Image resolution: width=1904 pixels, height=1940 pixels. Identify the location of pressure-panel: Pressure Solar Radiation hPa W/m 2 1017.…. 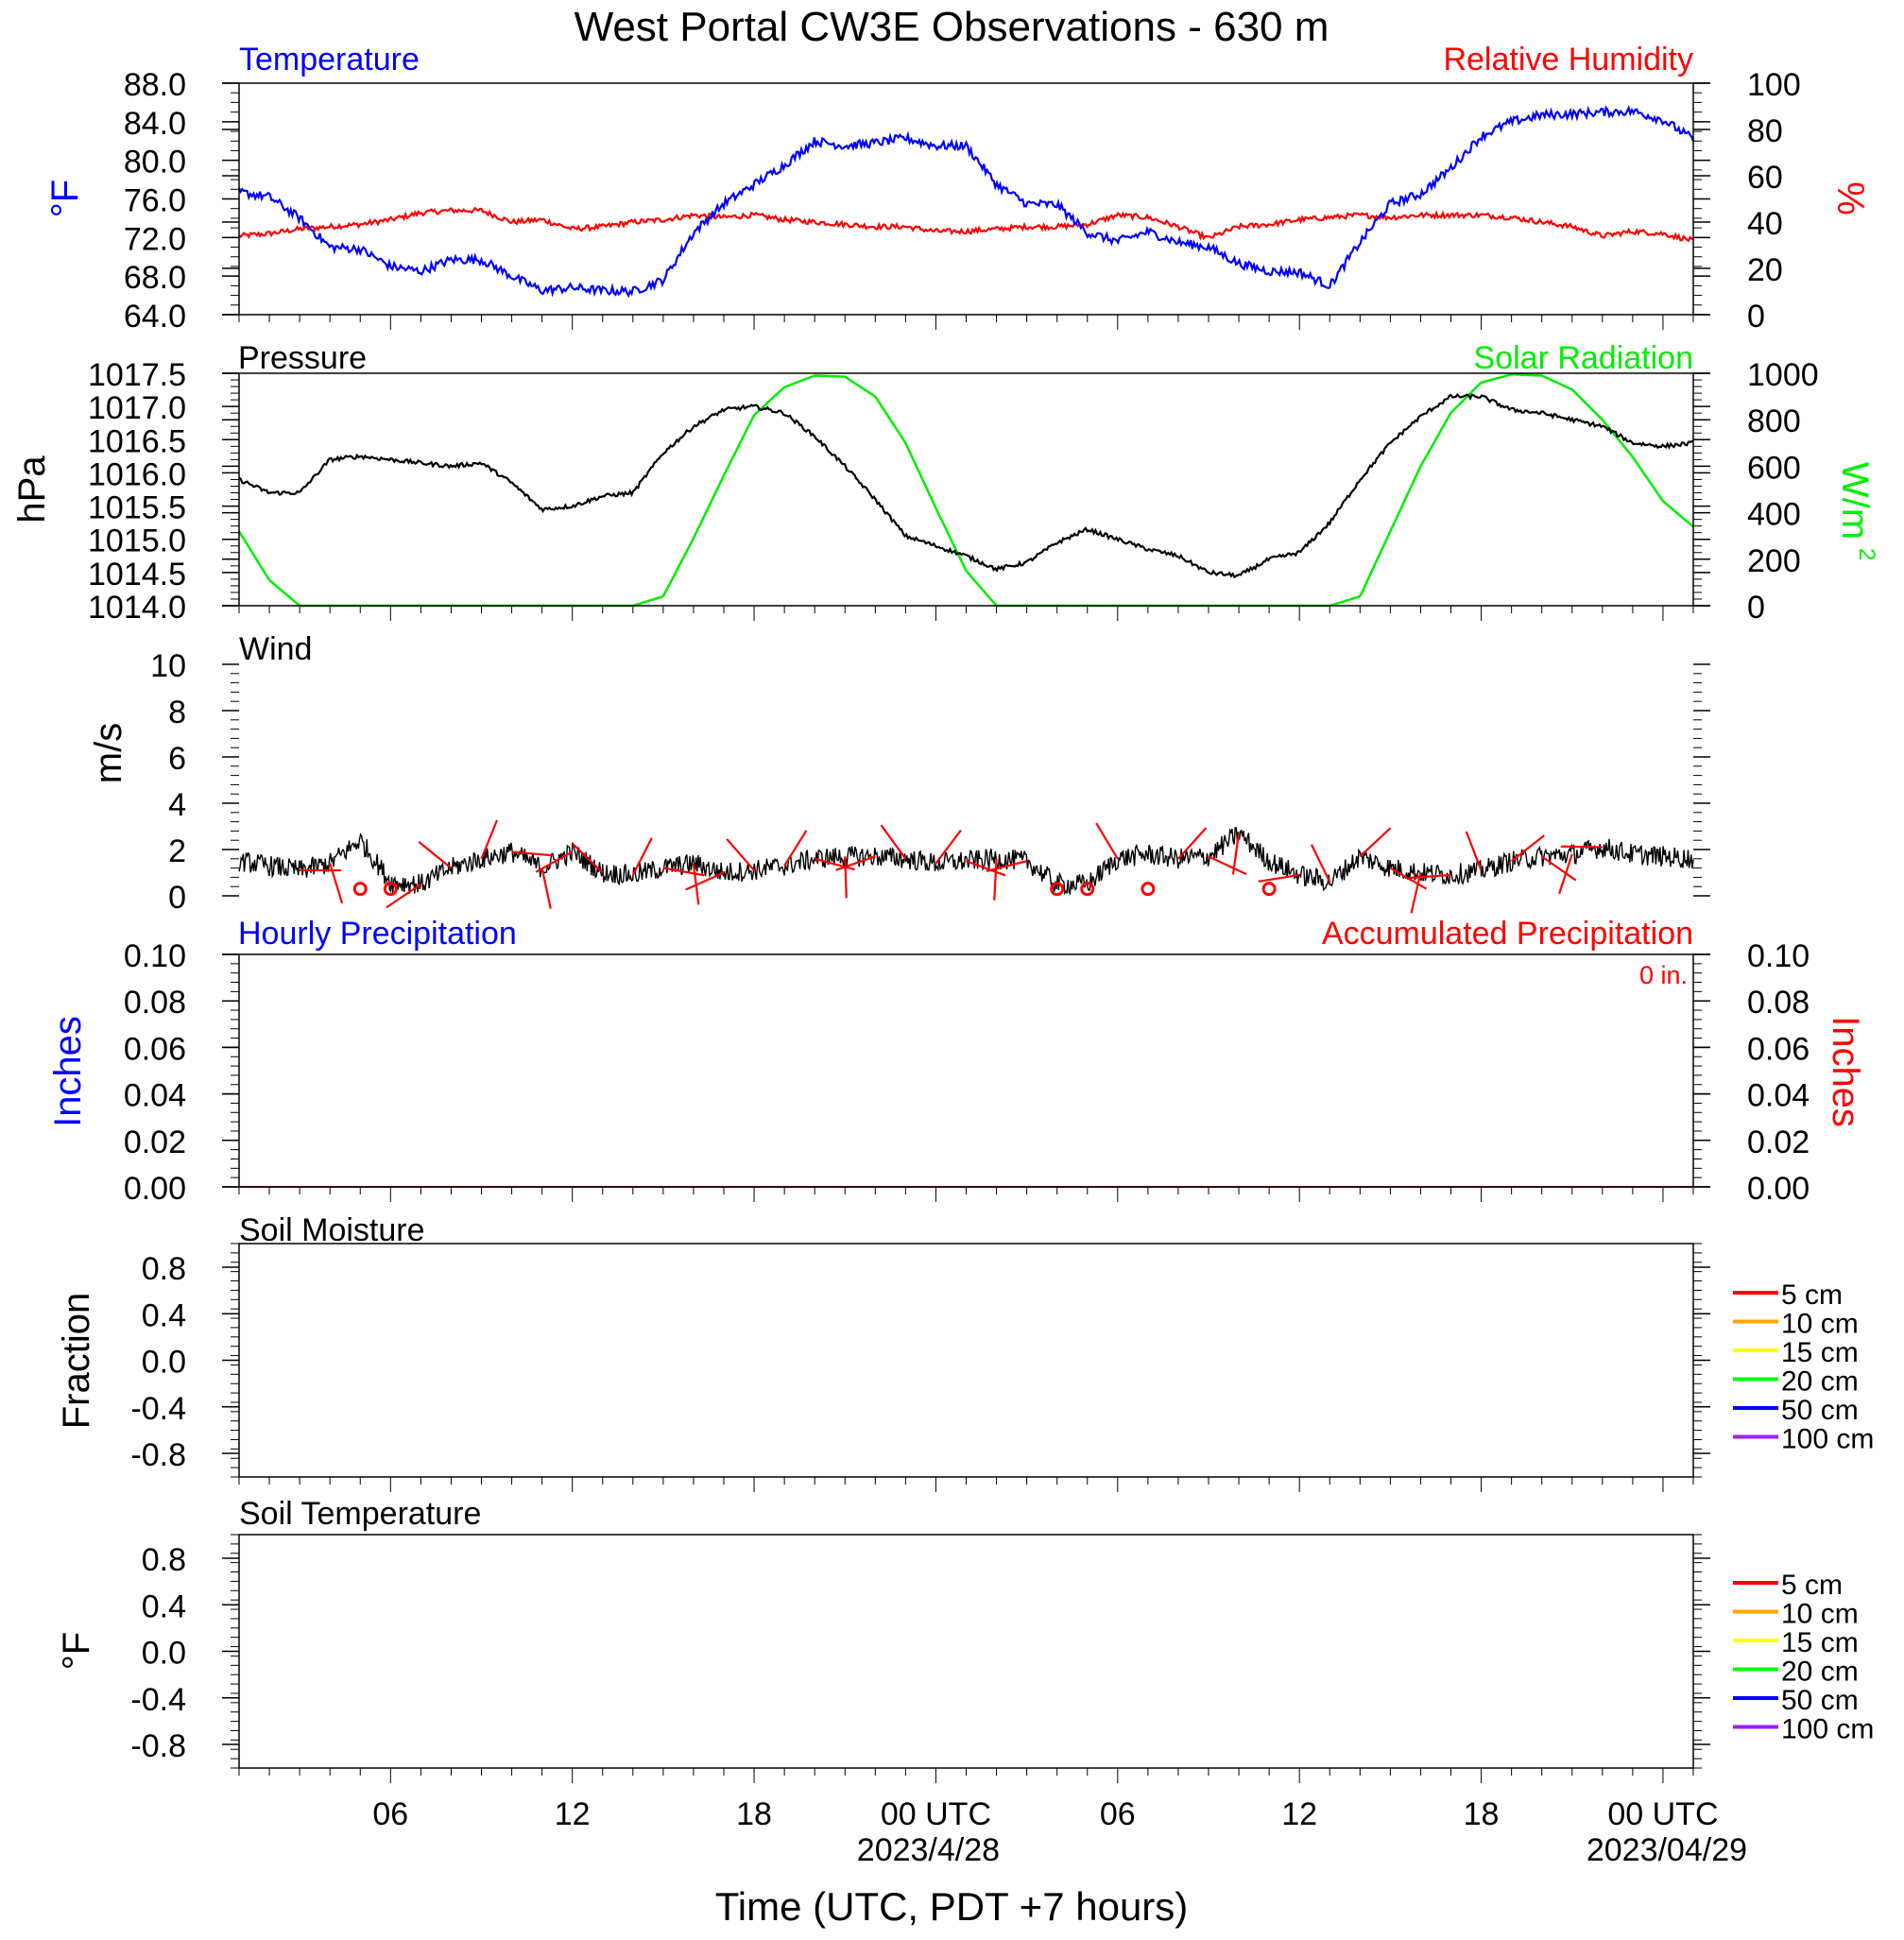
(945, 483).